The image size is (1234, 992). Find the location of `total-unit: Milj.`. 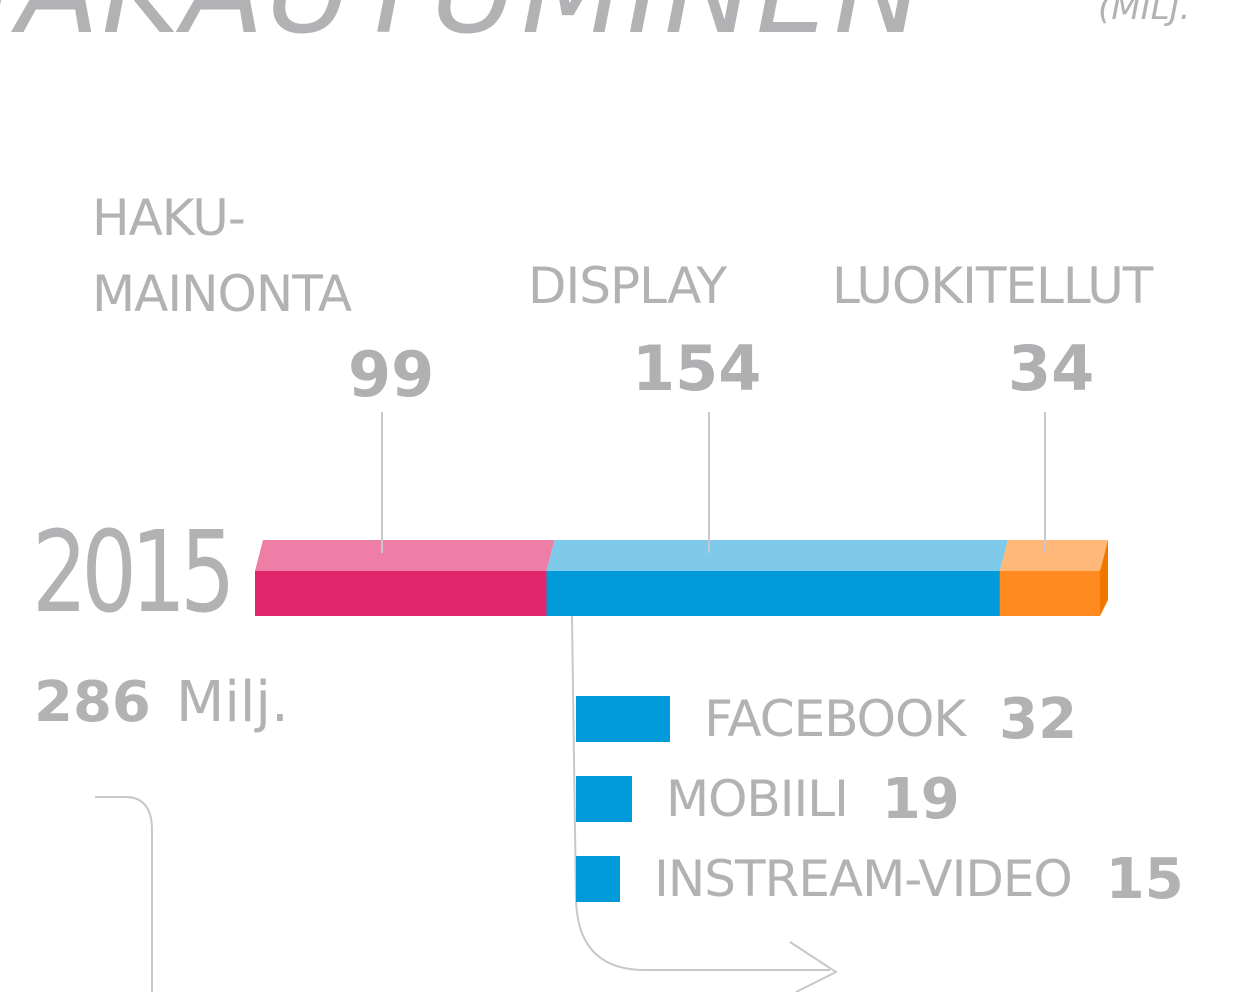

total-unit: Milj. is located at coordinates (232, 702).